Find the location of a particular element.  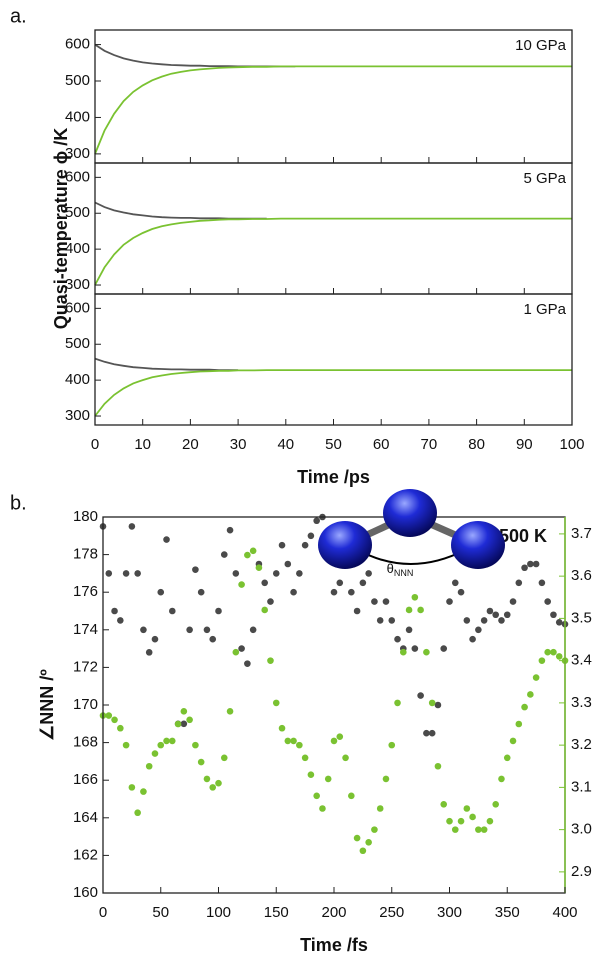

y2-tick-label: 3.7 is located at coordinates (581, 533).